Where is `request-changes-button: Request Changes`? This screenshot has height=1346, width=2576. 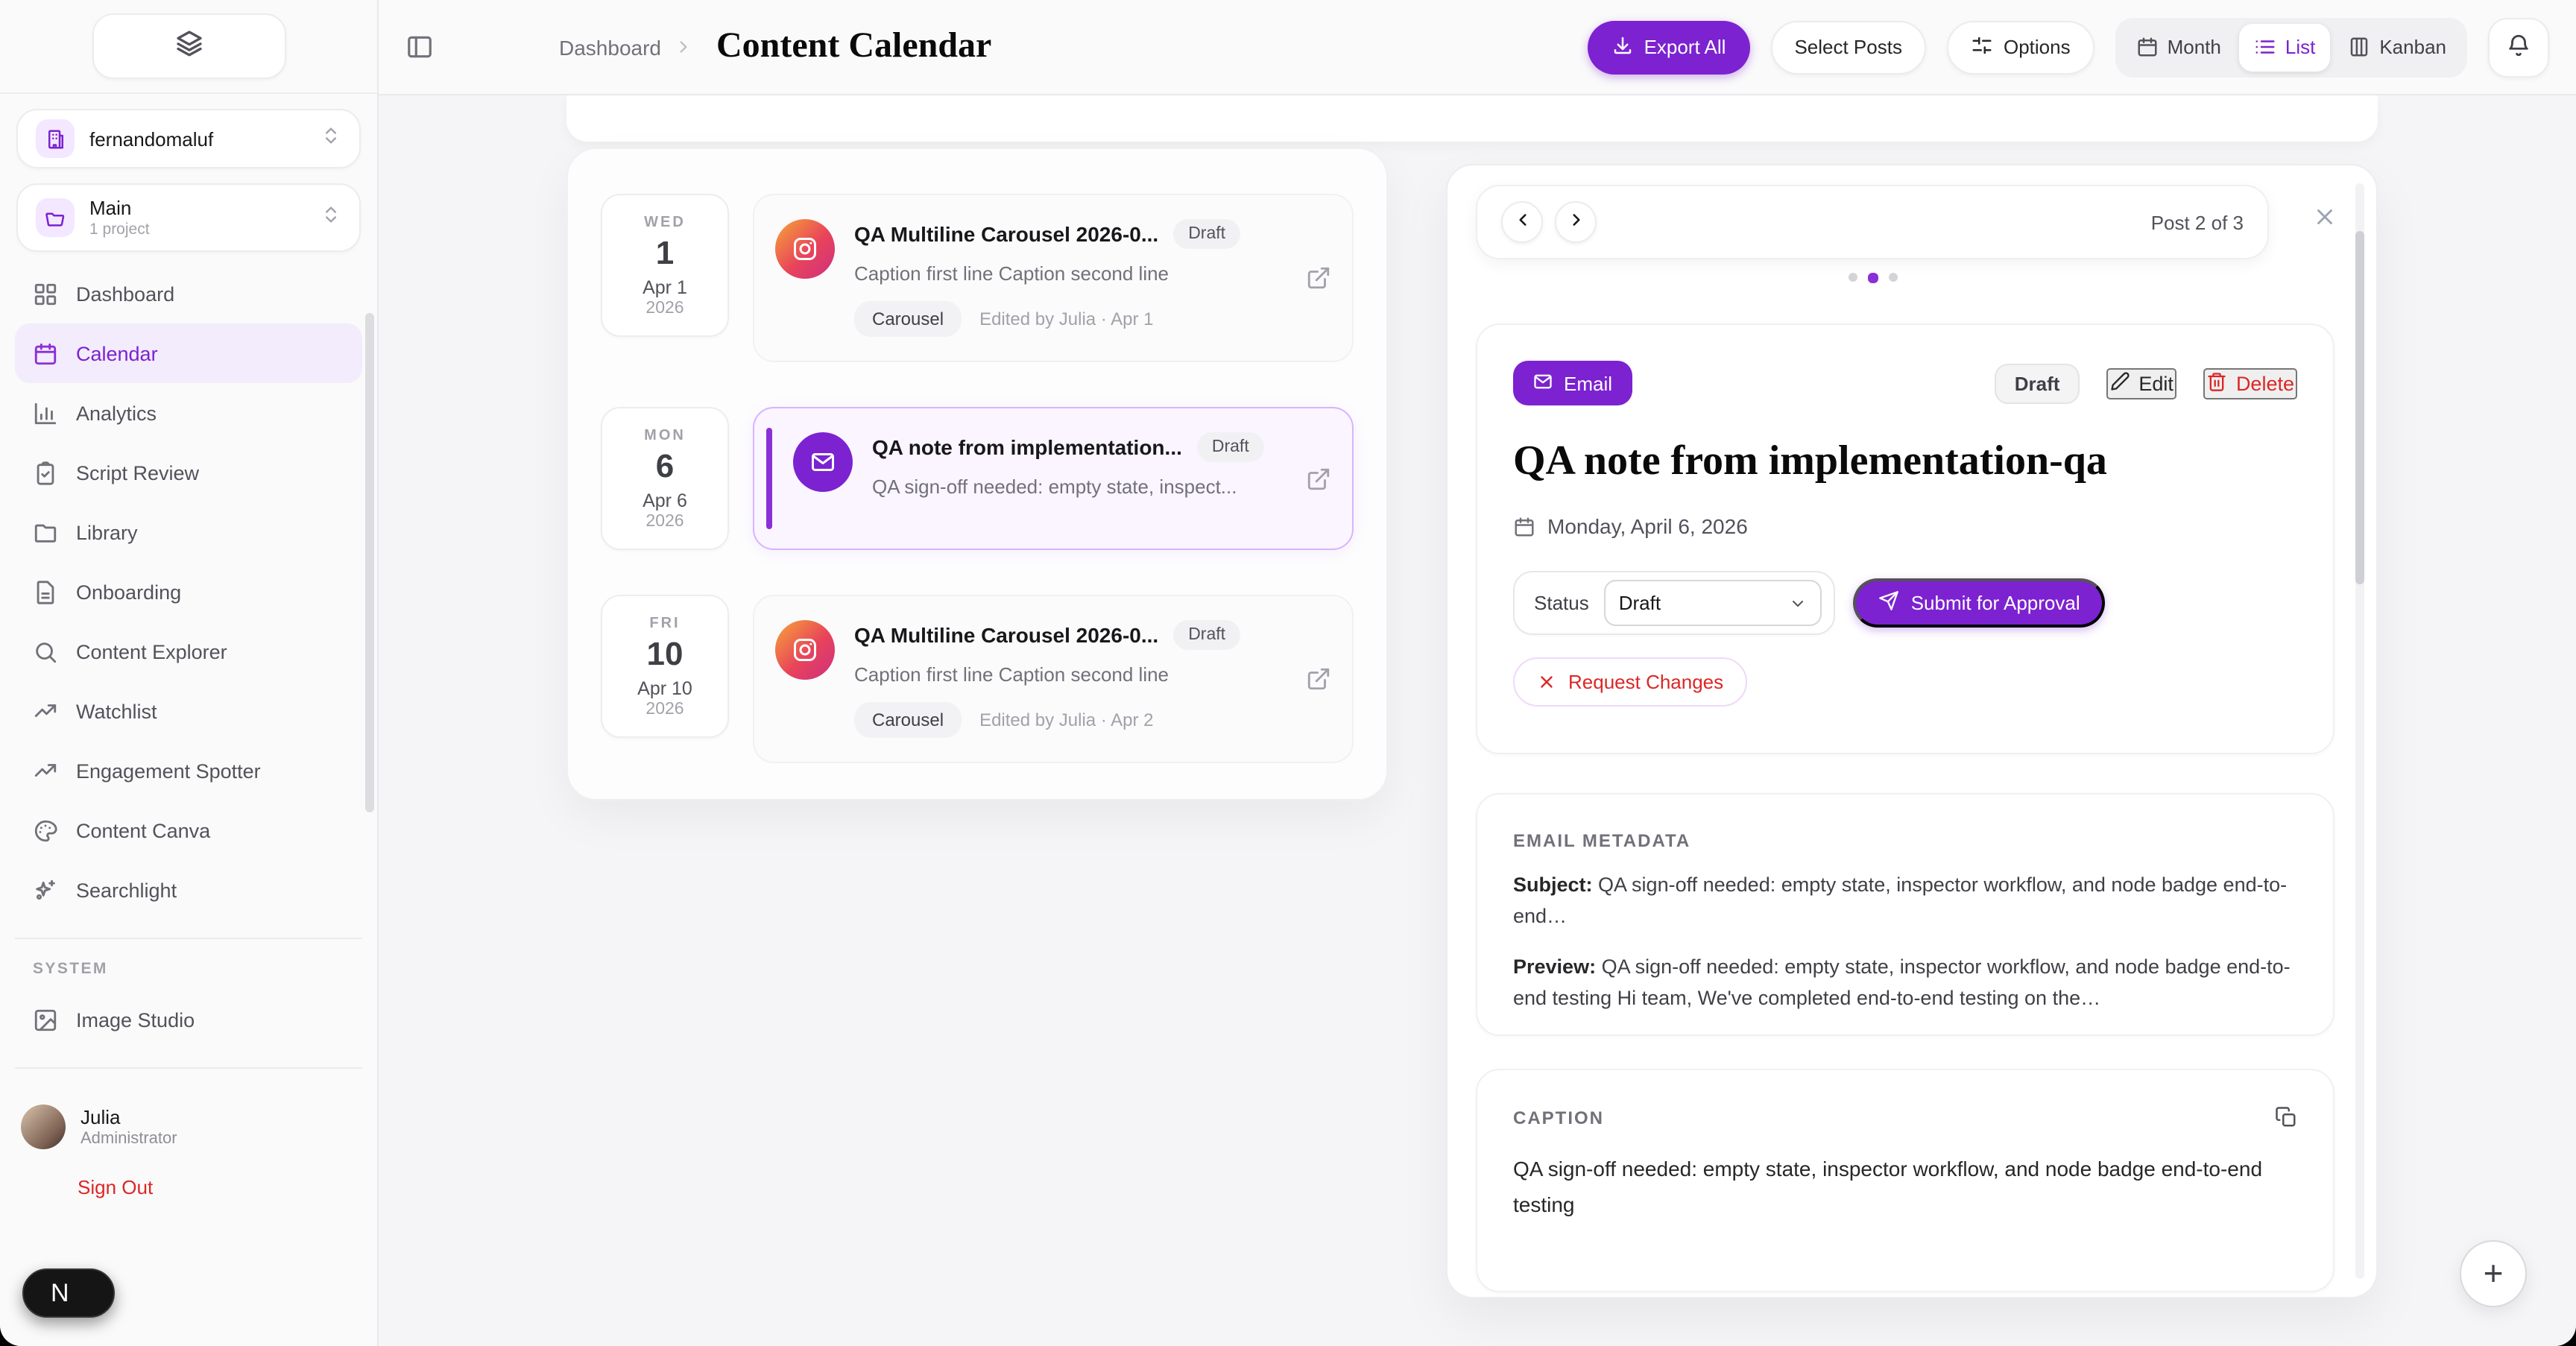
request-changes-button: Request Changes is located at coordinates (1630, 682).